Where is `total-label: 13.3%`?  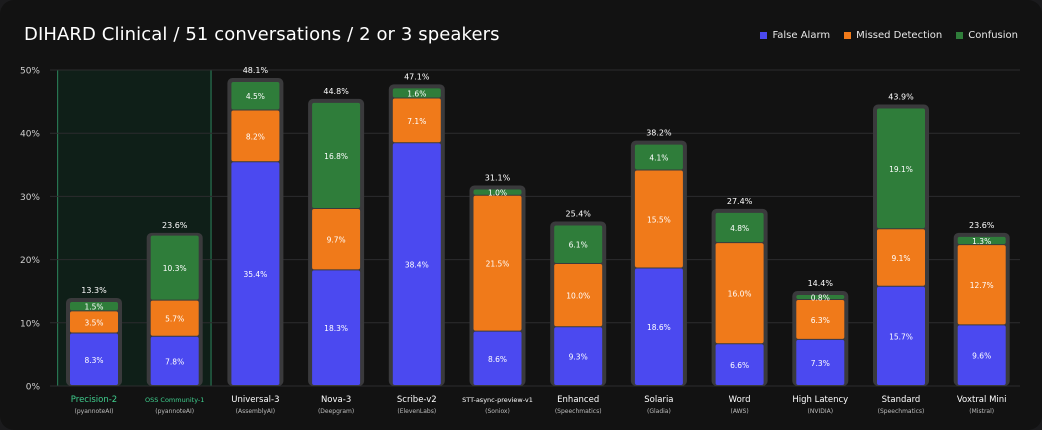
total-label: 13.3% is located at coordinates (94, 290).